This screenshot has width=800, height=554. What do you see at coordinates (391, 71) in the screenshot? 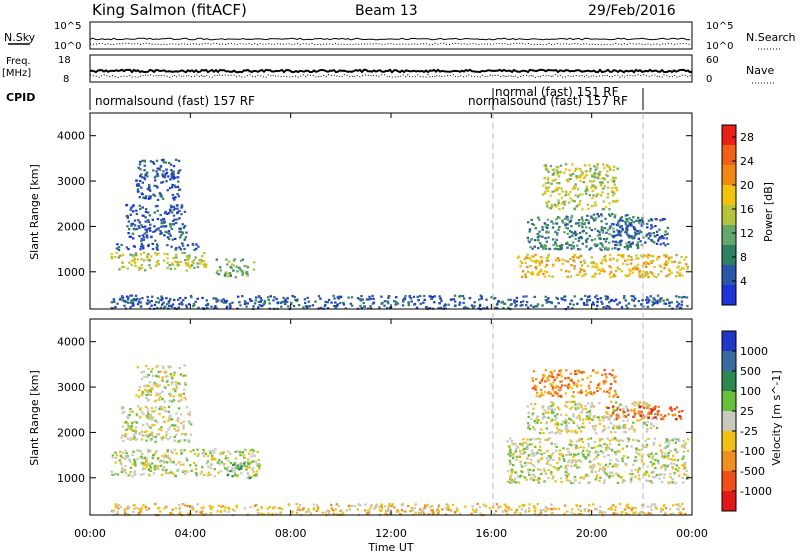
I see `freq-trace` at bounding box center [391, 71].